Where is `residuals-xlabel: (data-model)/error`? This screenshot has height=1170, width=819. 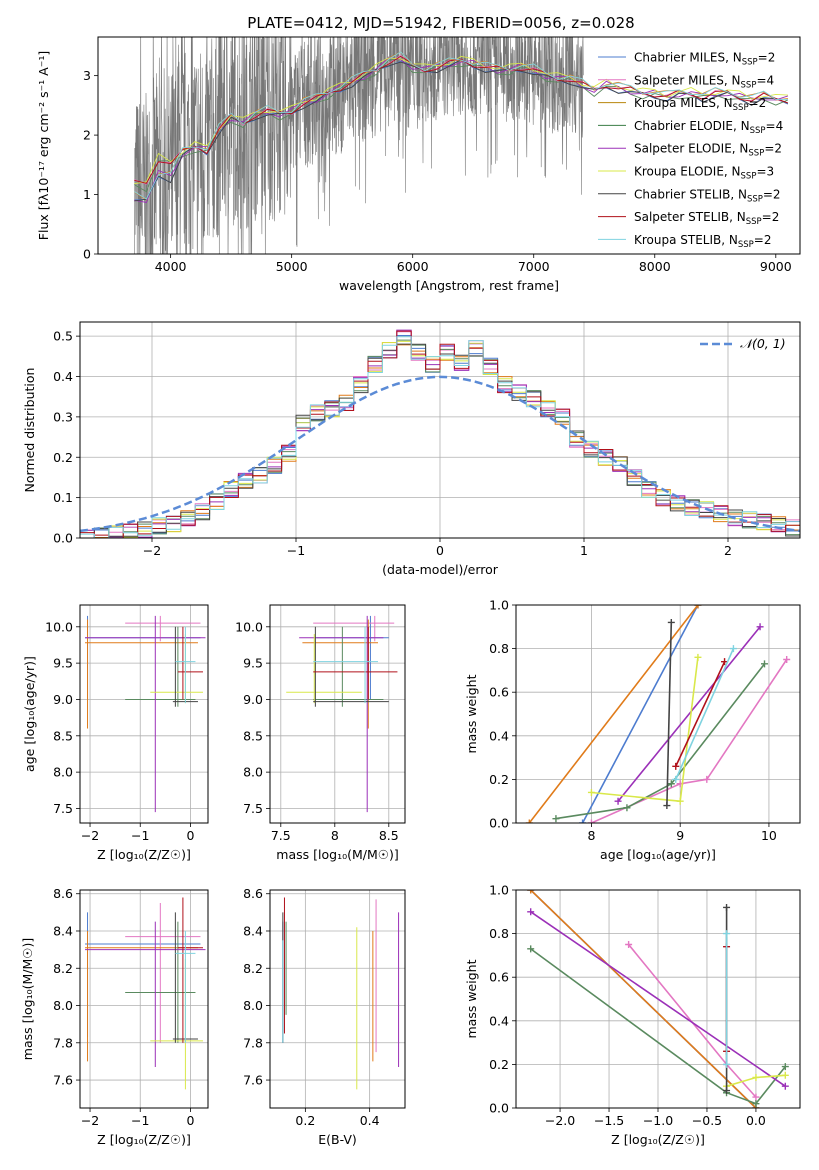 residuals-xlabel: (data-model)/error is located at coordinates (440, 569).